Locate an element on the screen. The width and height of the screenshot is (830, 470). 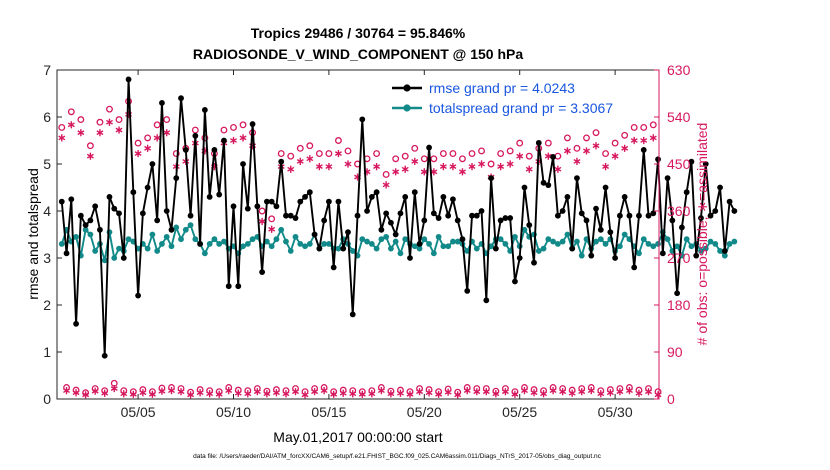
y-axis-left-label: rmse and totalspread is located at coordinates (33, 234).